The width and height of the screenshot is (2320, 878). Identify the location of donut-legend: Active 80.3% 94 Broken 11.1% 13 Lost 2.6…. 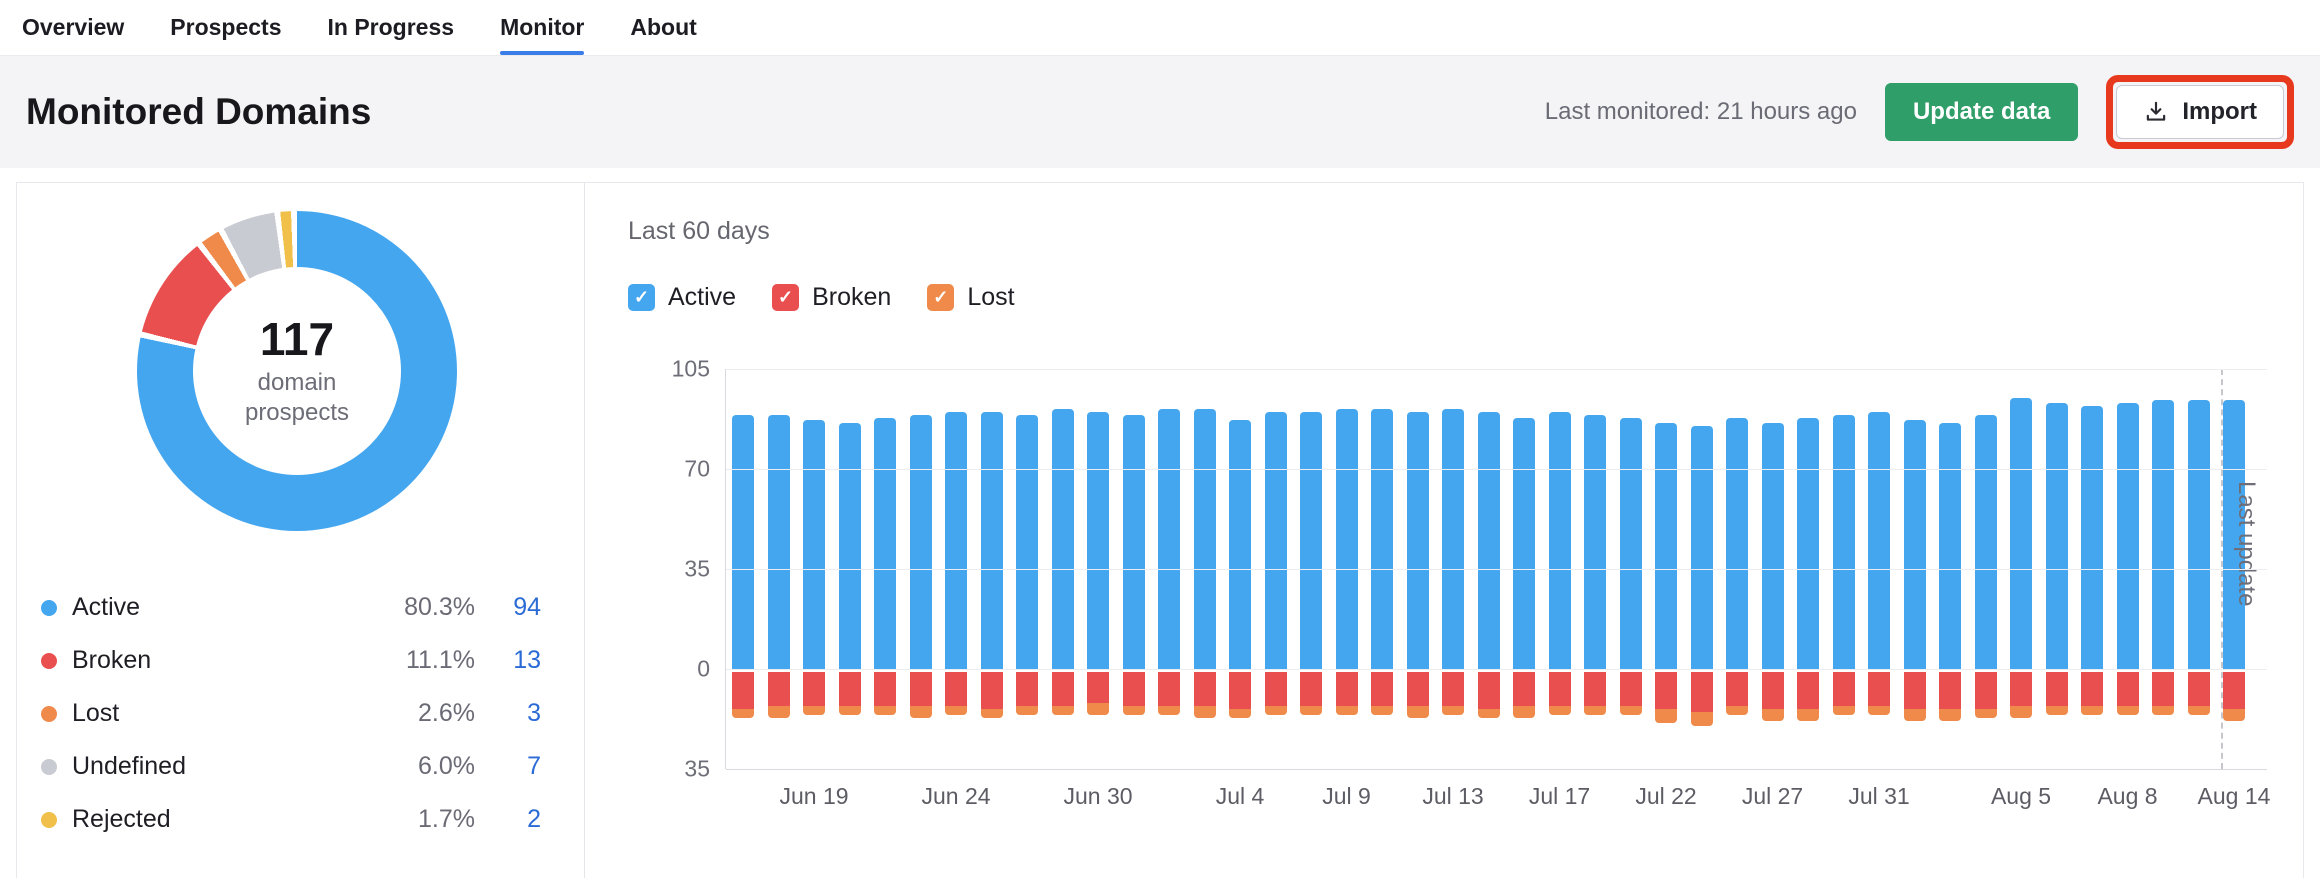
(291, 713).